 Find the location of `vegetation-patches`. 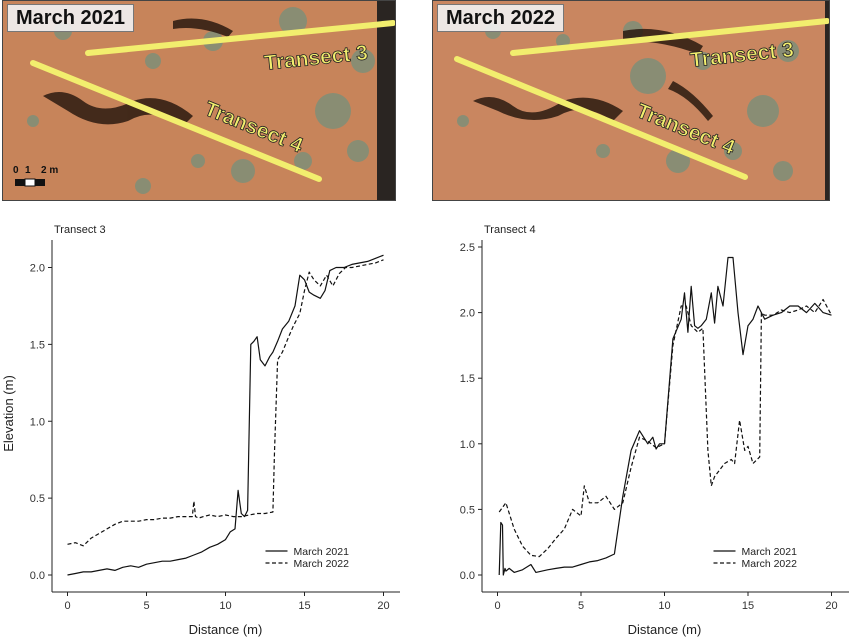

vegetation-patches is located at coordinates (628, 101).